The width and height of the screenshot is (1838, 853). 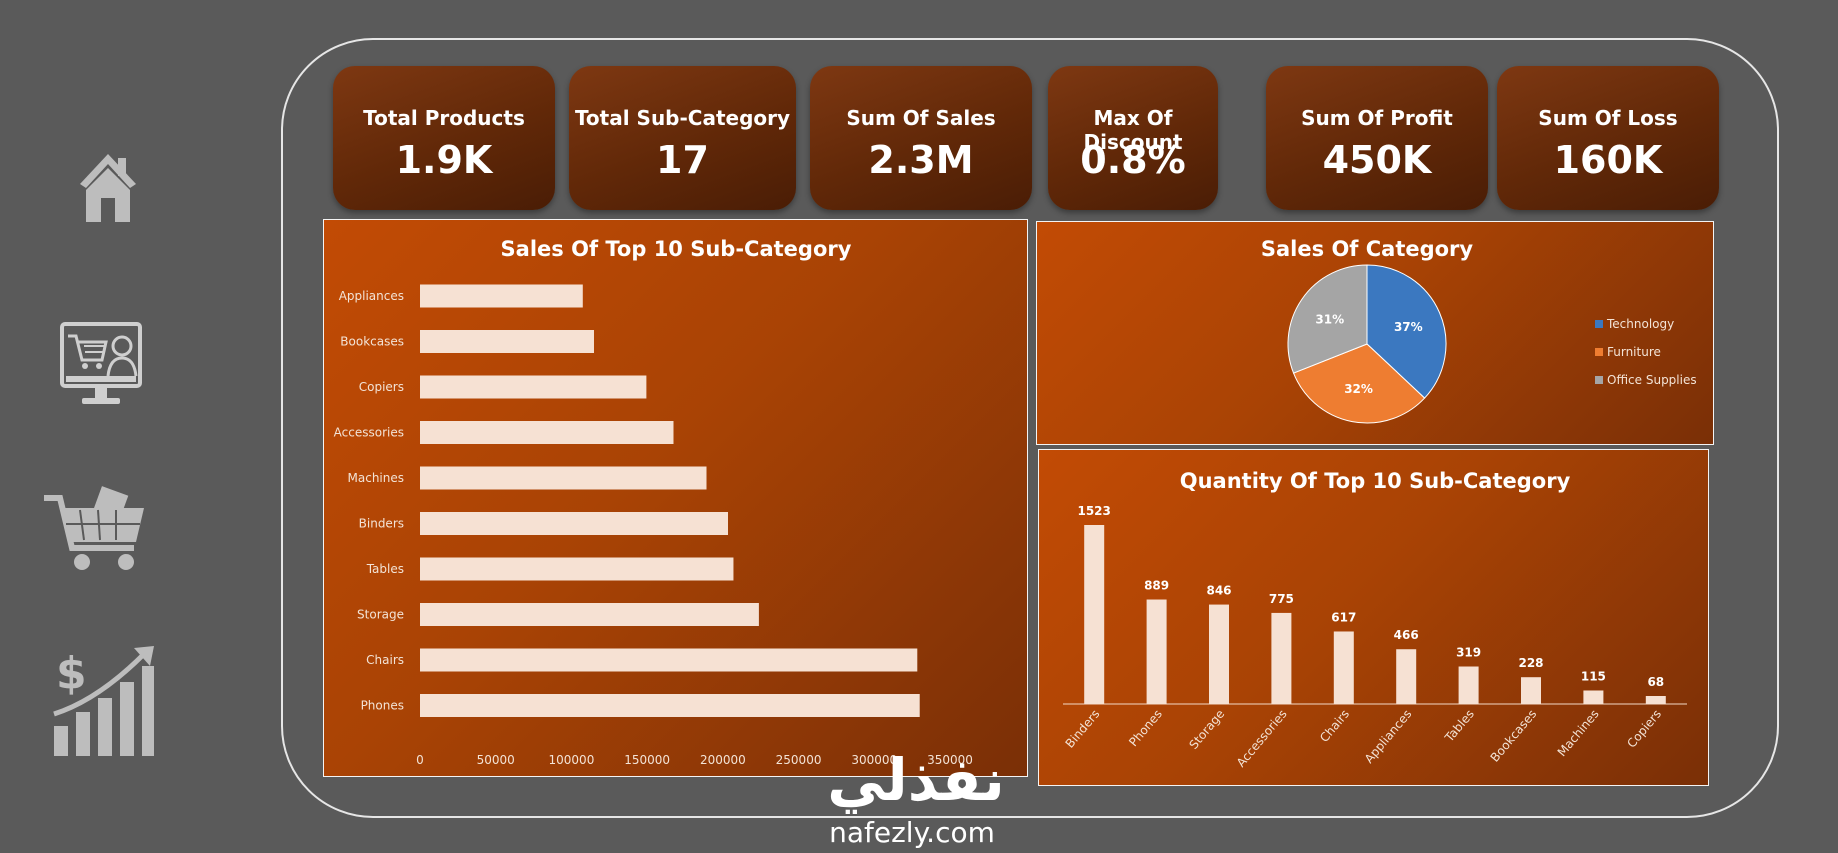 I want to click on kpi-title: Sum Of Sales, so click(x=921, y=118).